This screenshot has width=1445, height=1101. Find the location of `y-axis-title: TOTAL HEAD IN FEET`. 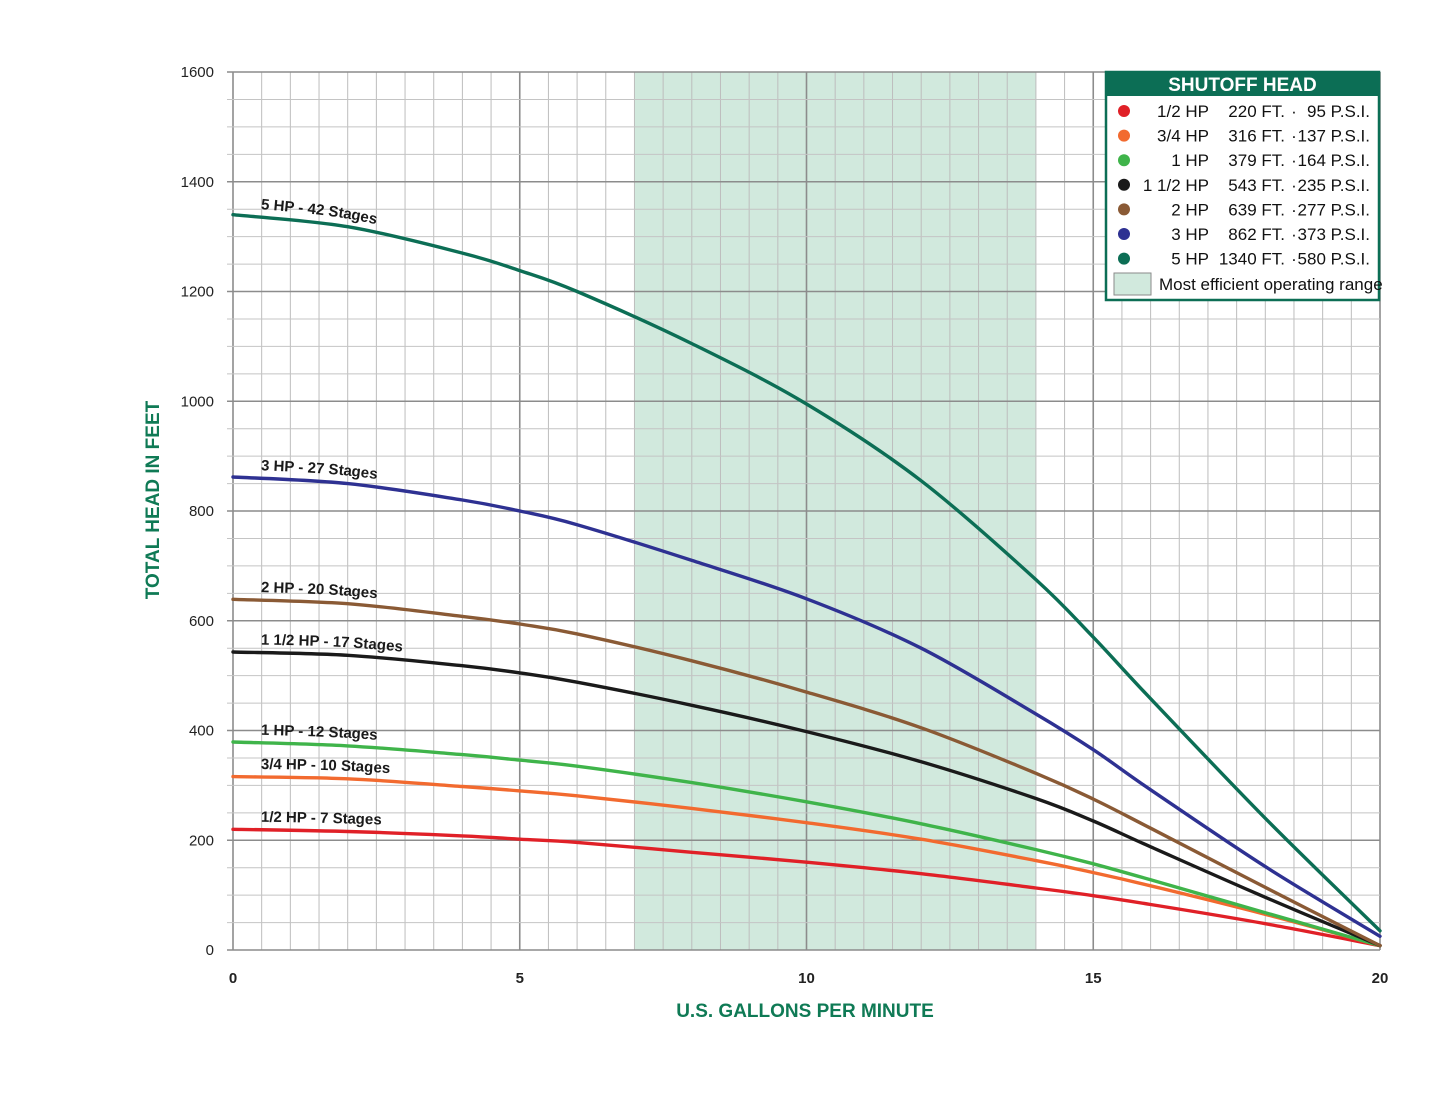

y-axis-title: TOTAL HEAD IN FEET is located at coordinates (153, 499).